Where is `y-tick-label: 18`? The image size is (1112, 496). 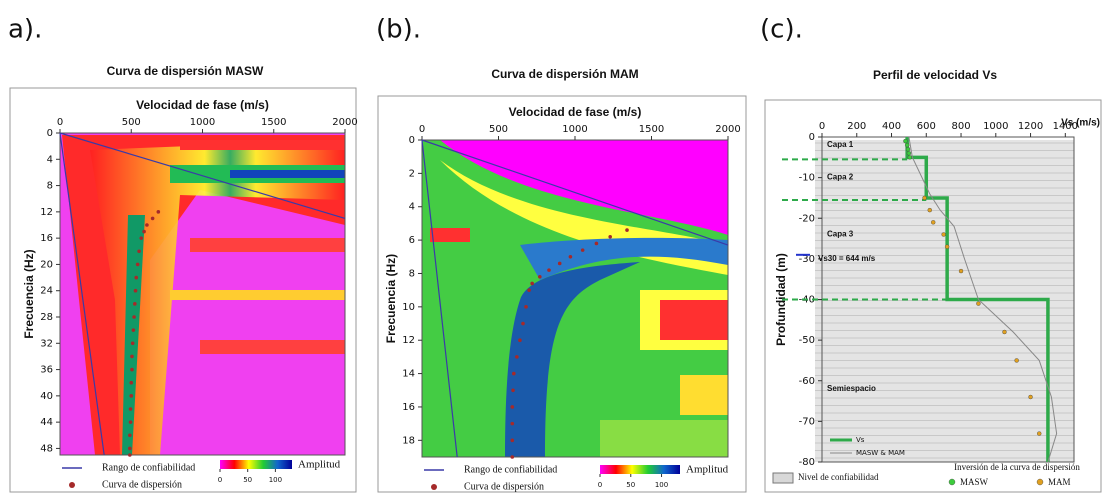
y-tick-label: 18 is located at coordinates (408, 440).